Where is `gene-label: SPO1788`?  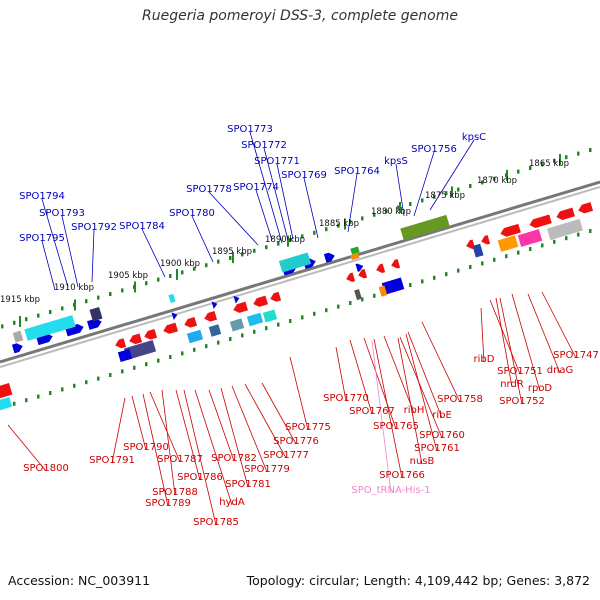 gene-label: SPO1788 is located at coordinates (175, 492).